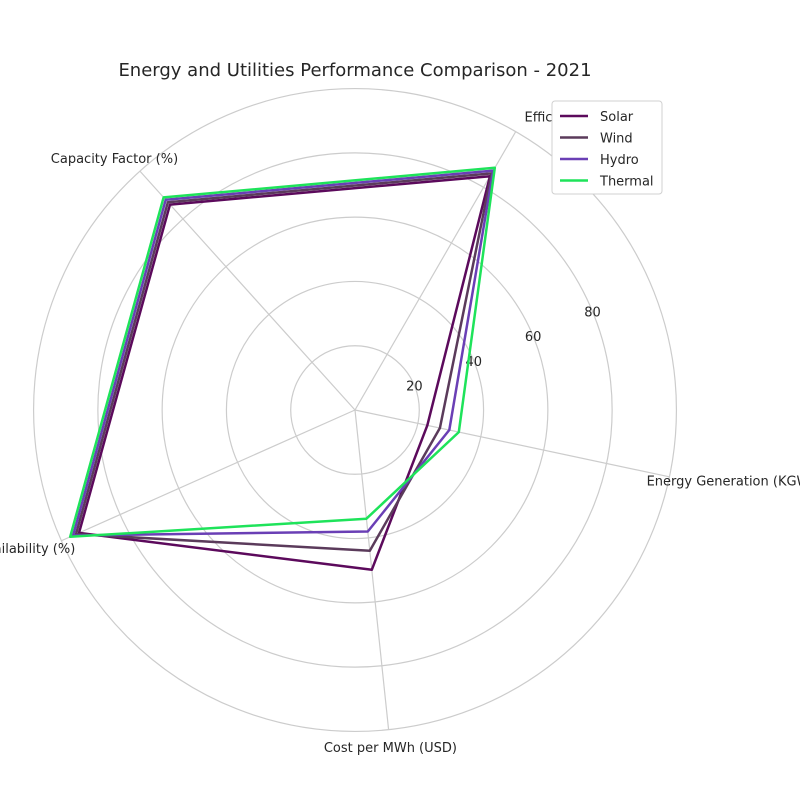  What do you see at coordinates (390, 748) in the screenshot?
I see `axis-label-5: Cost per MWh (USD)` at bounding box center [390, 748].